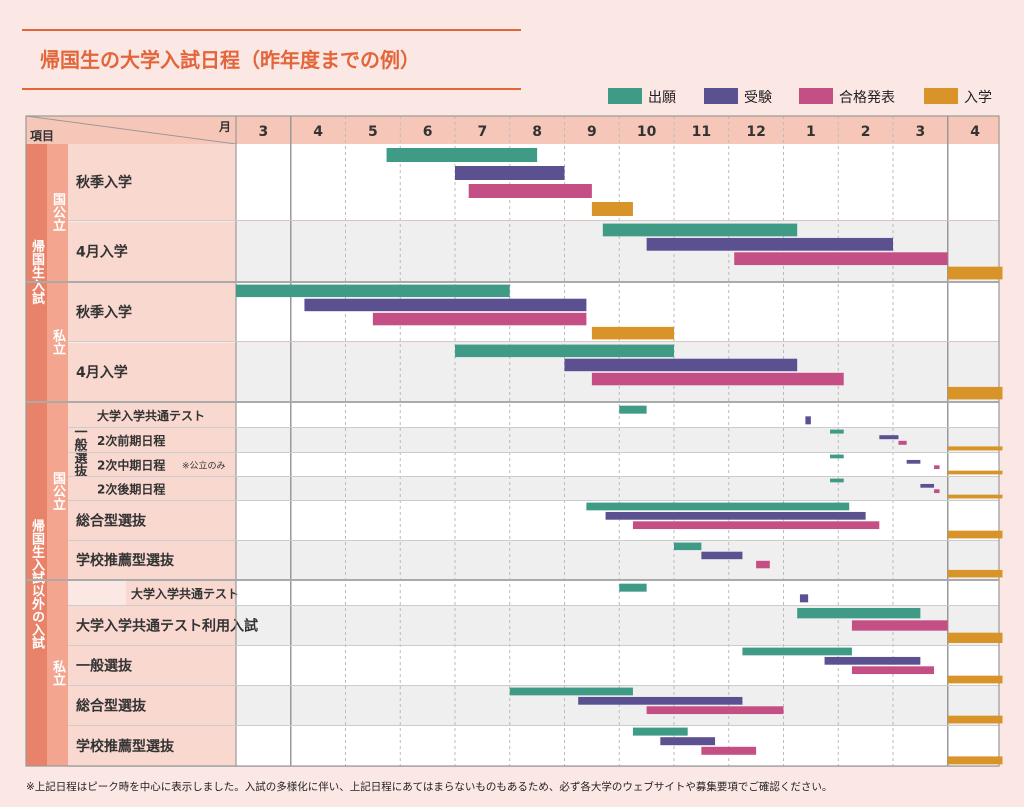  I want to click on row-label: 秋季入学, so click(104, 312).